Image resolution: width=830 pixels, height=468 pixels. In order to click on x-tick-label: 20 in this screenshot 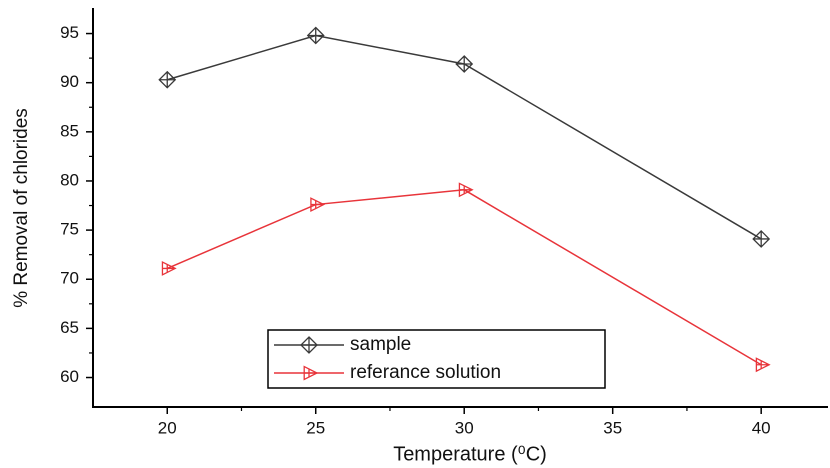, I will do `click(167, 427)`.